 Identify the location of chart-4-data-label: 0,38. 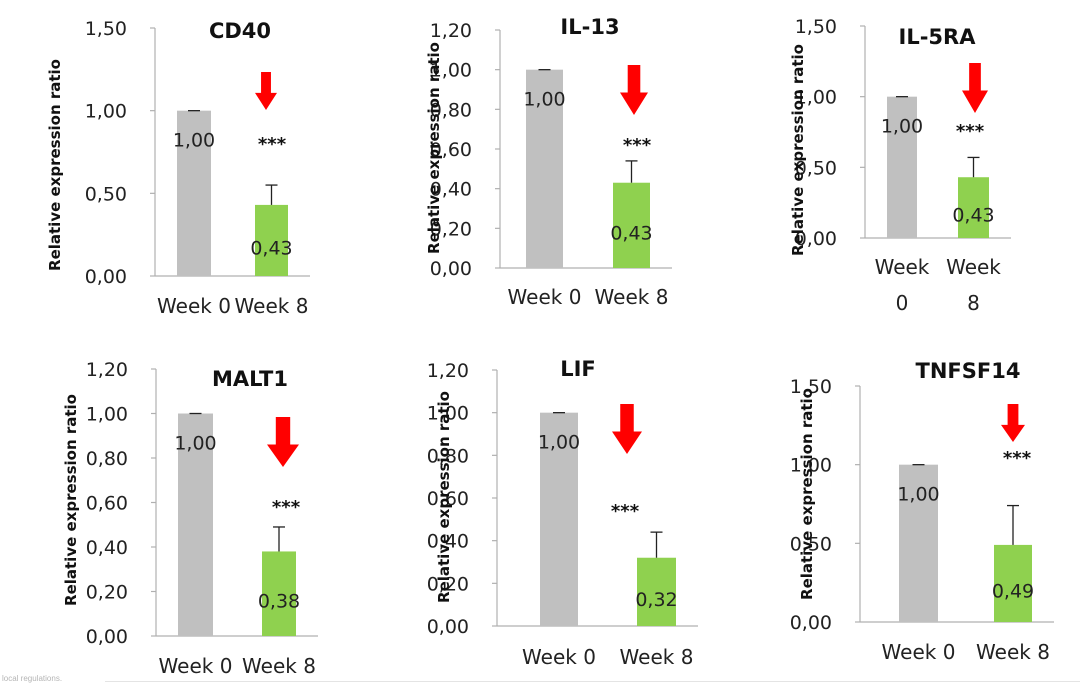
(279, 602).